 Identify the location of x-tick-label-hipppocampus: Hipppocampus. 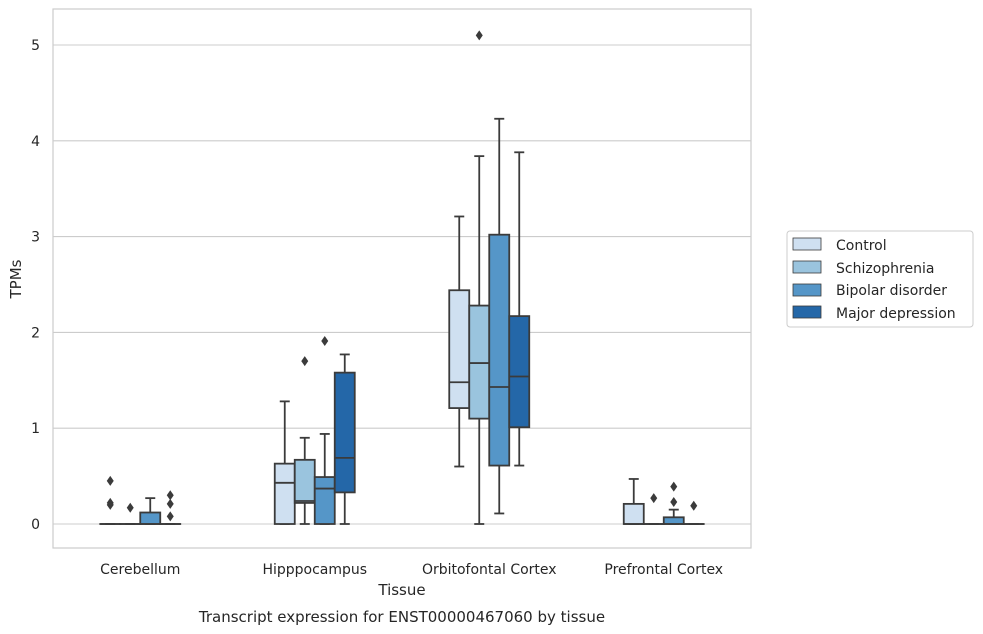
(314, 570).